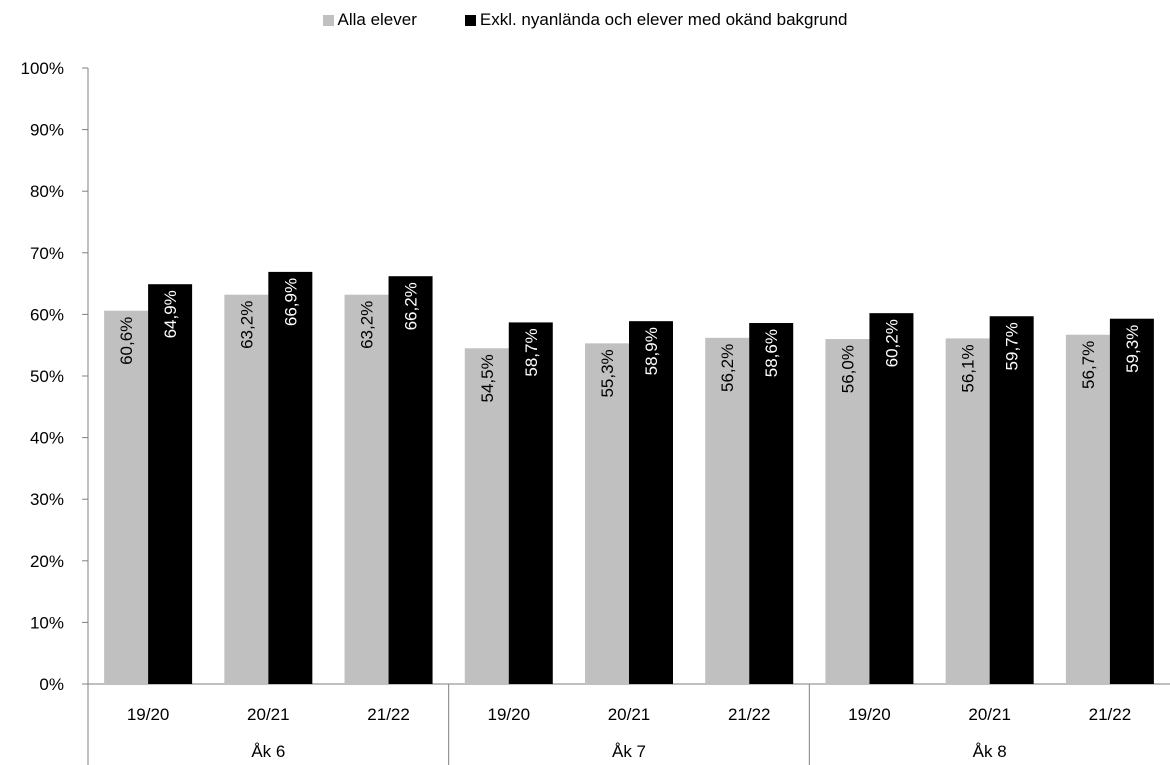 Image resolution: width=1170 pixels, height=765 pixels. Describe the element at coordinates (47, 253) in the screenshot. I see `y-tick-label: 70%` at that location.